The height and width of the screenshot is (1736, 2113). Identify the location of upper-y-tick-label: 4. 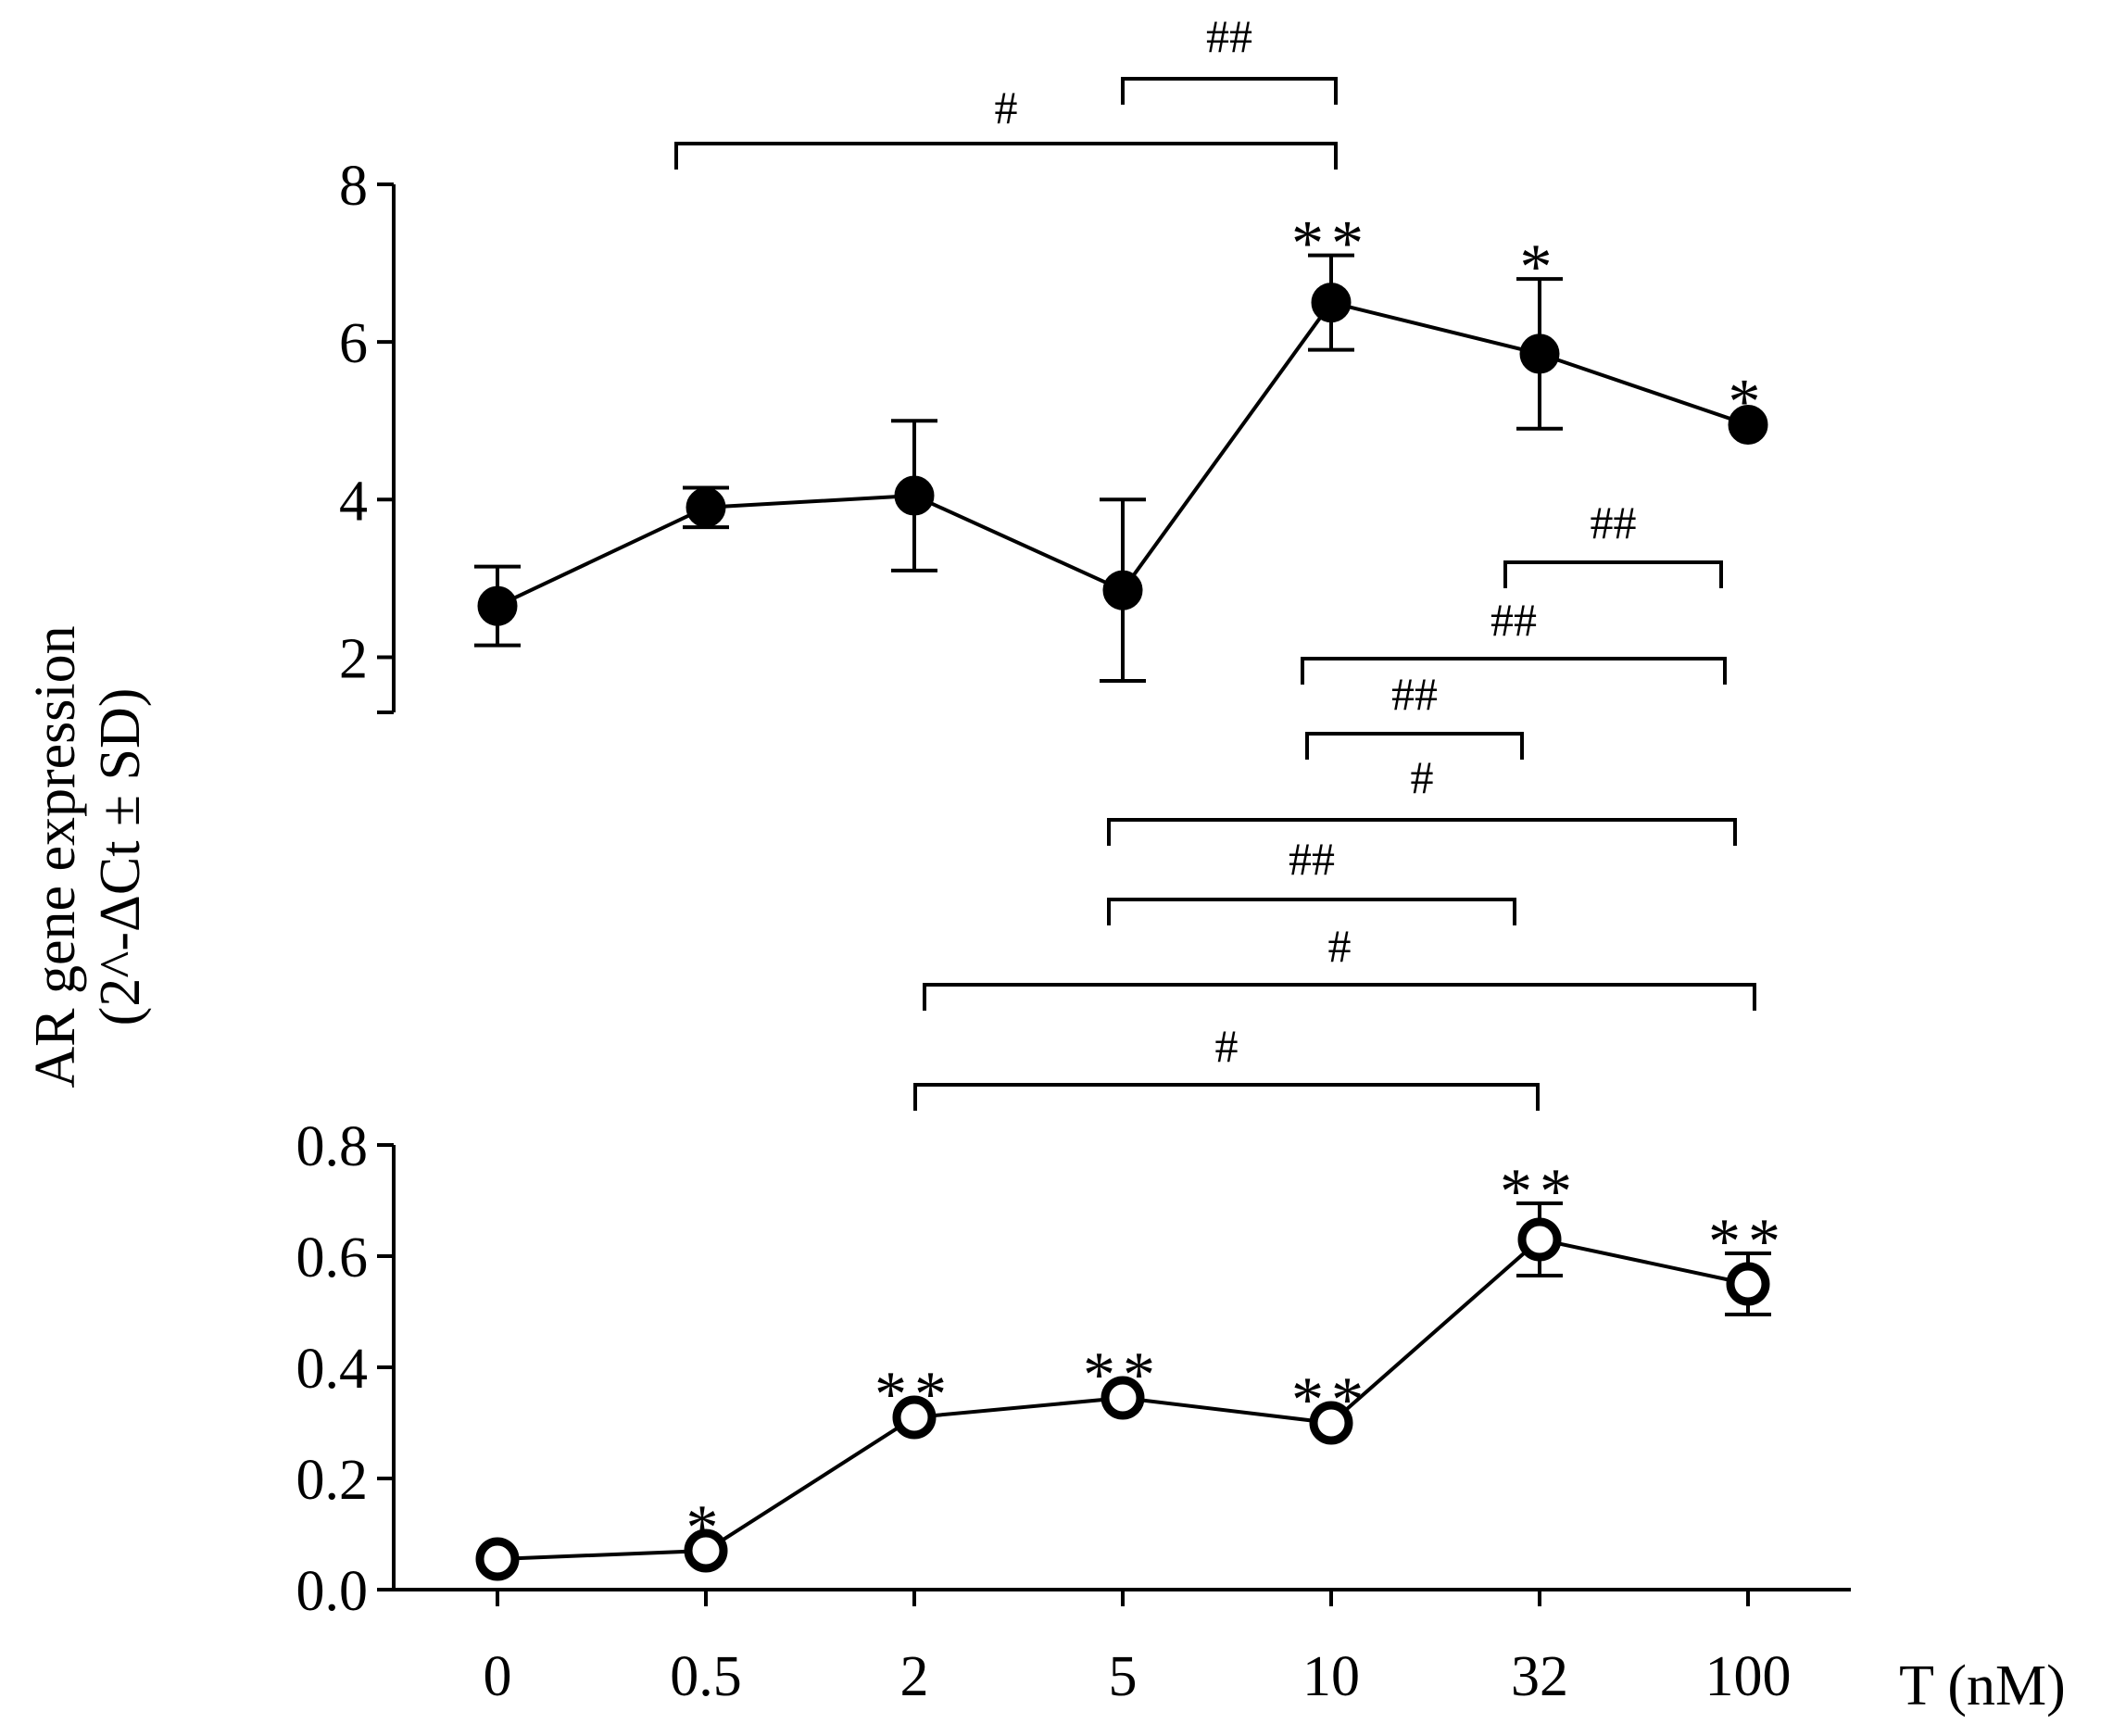
(353, 501).